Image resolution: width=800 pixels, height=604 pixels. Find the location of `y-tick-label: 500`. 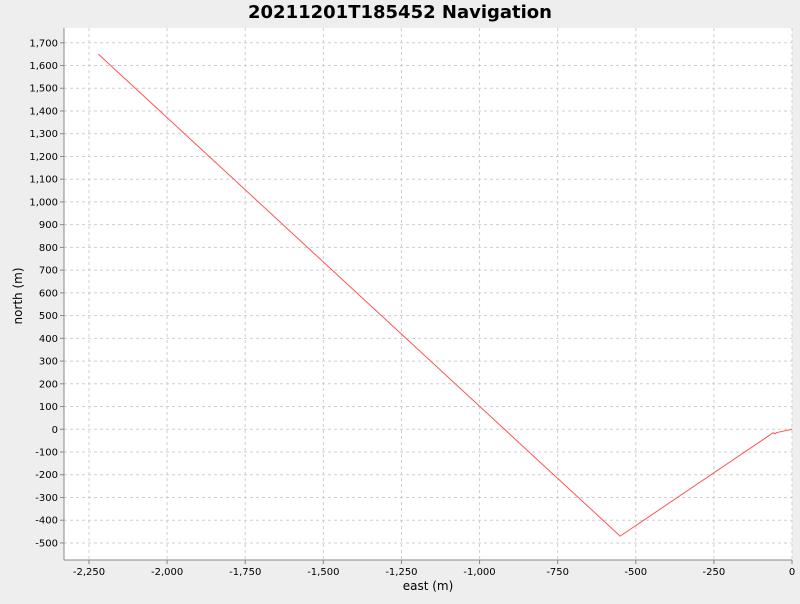

y-tick-label: 500 is located at coordinates (48, 316).